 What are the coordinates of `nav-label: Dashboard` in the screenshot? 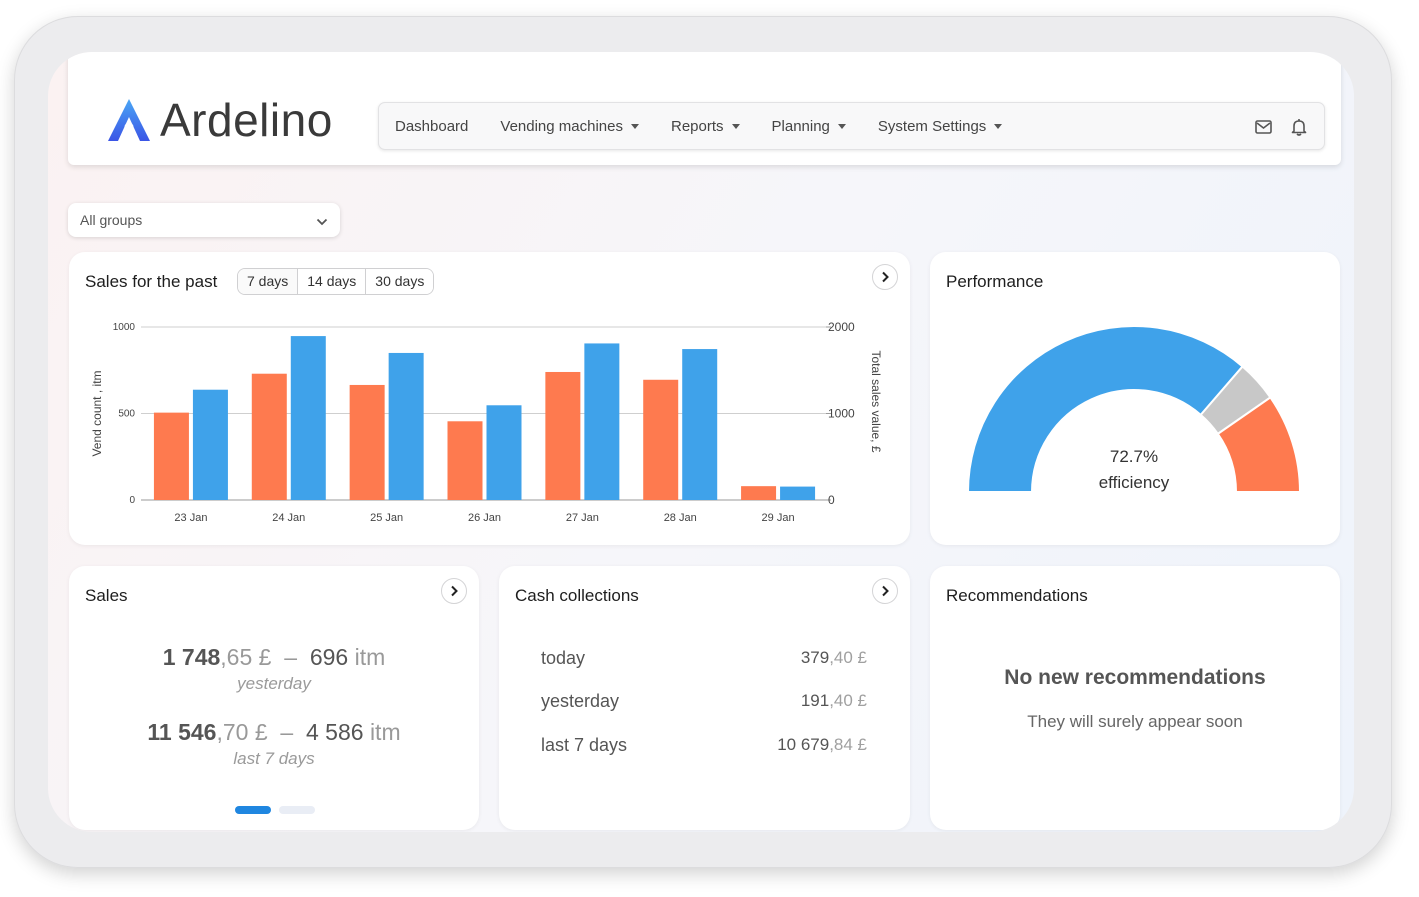 It's located at (432, 126).